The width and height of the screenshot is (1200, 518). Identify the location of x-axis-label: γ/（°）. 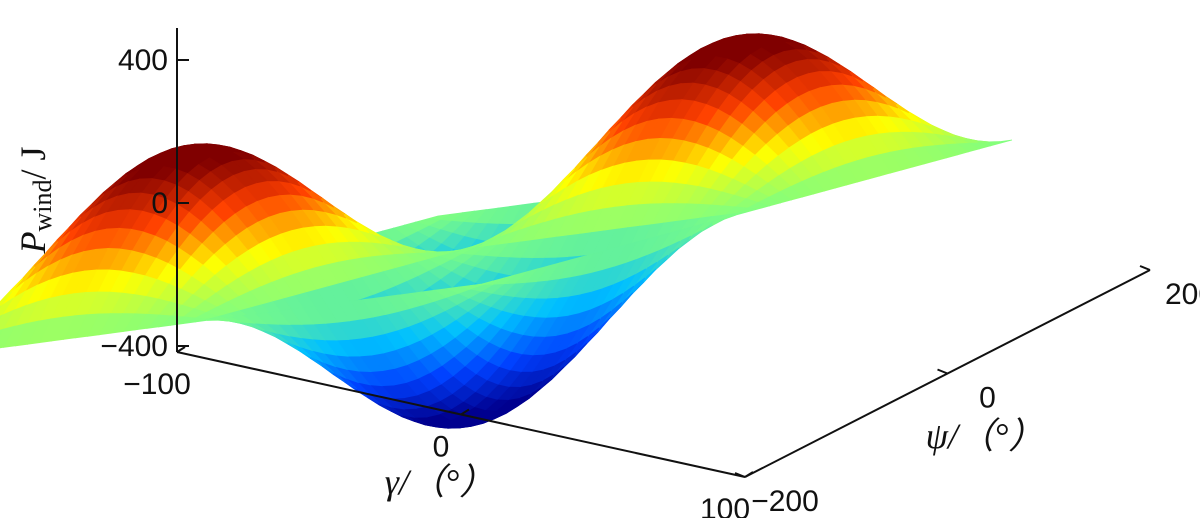
(440, 482).